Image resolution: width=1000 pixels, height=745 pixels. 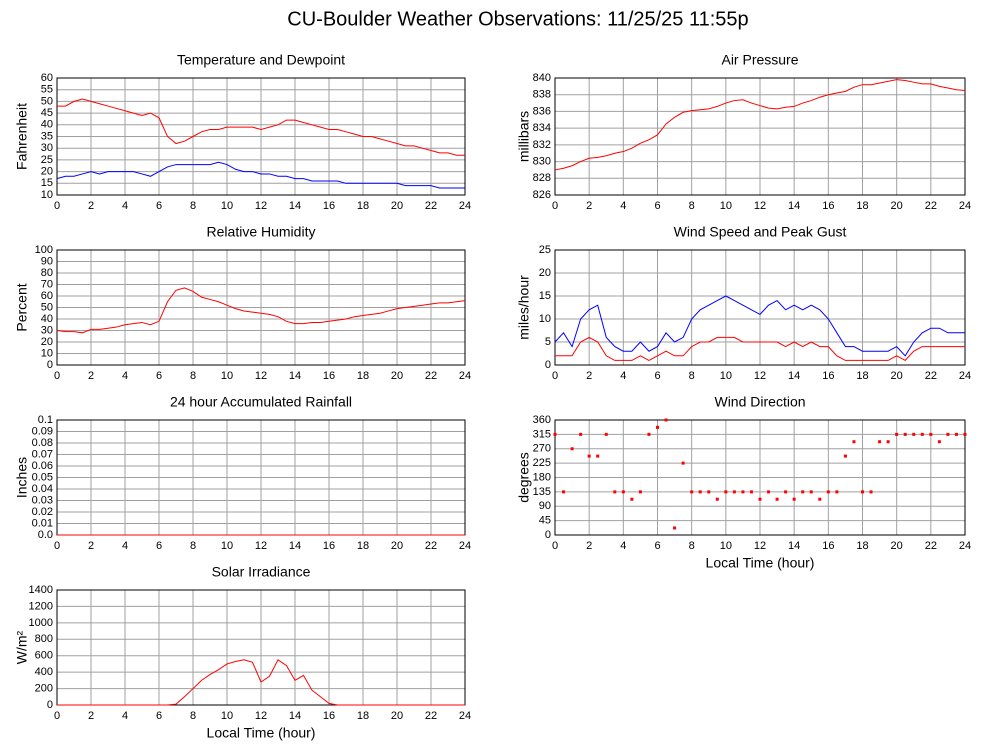 I want to click on y-tick-label: 270, so click(x=542, y=449).